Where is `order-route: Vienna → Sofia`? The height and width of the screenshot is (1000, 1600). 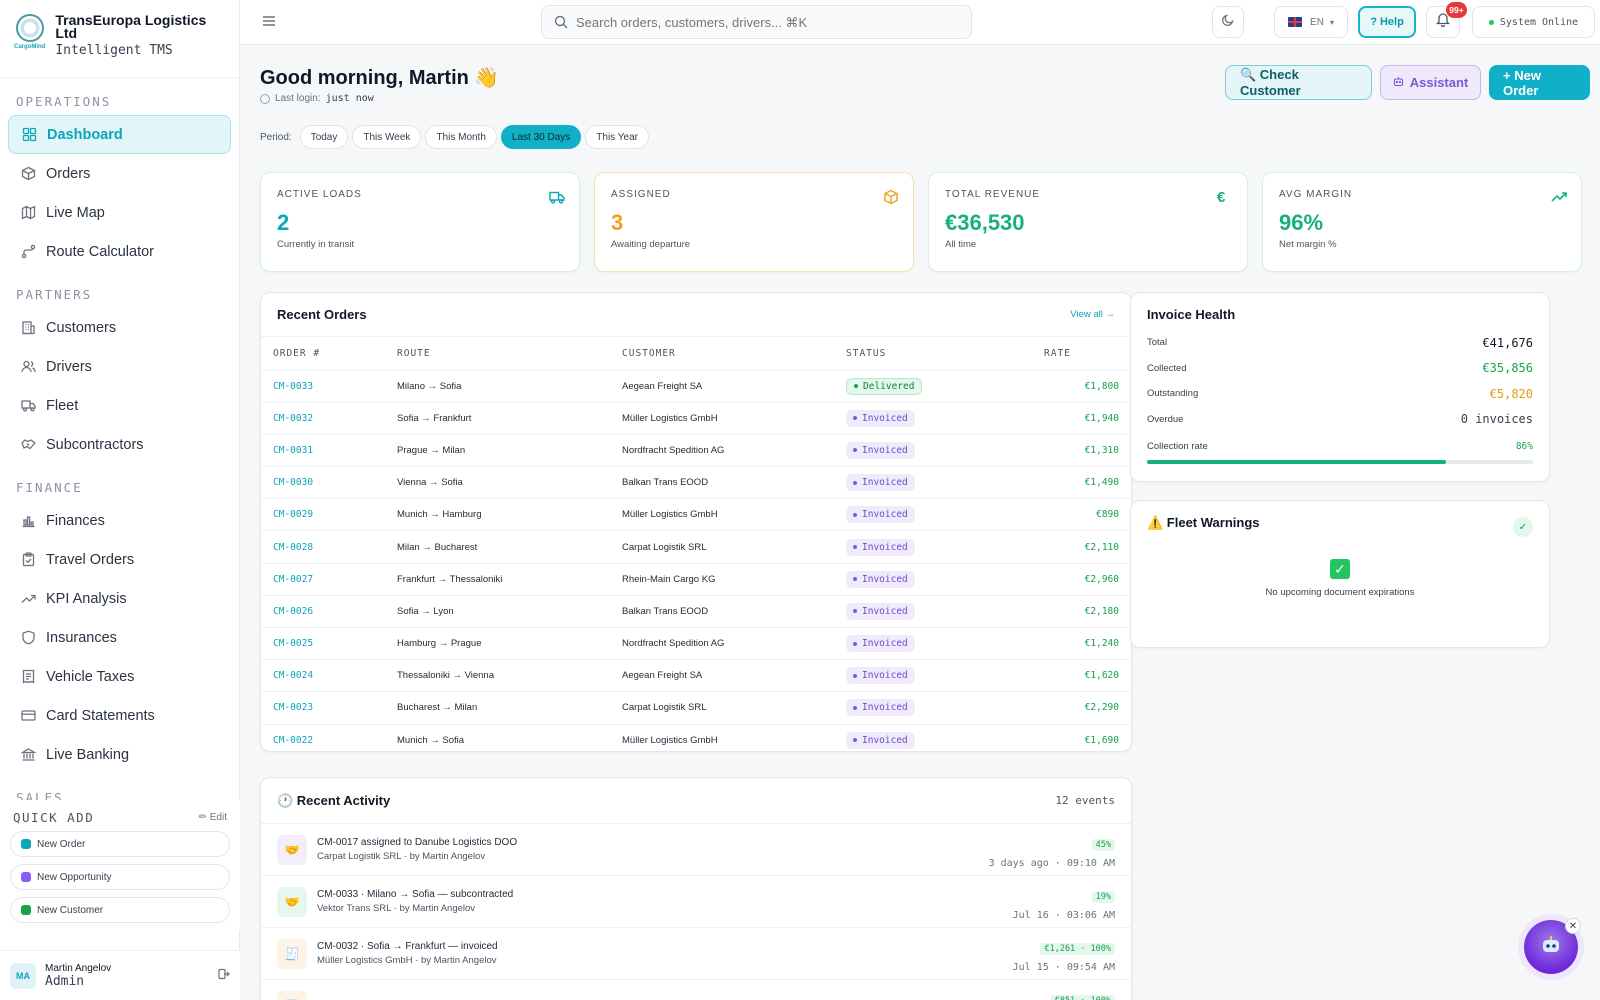
order-route: Vienna → Sofia is located at coordinates (497, 483).